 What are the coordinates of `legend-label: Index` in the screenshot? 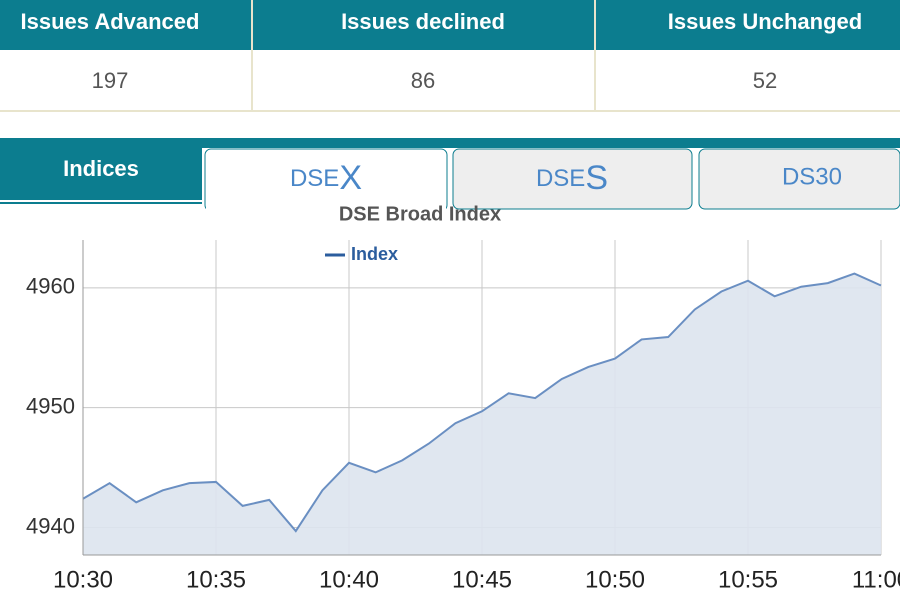 It's located at (374, 254).